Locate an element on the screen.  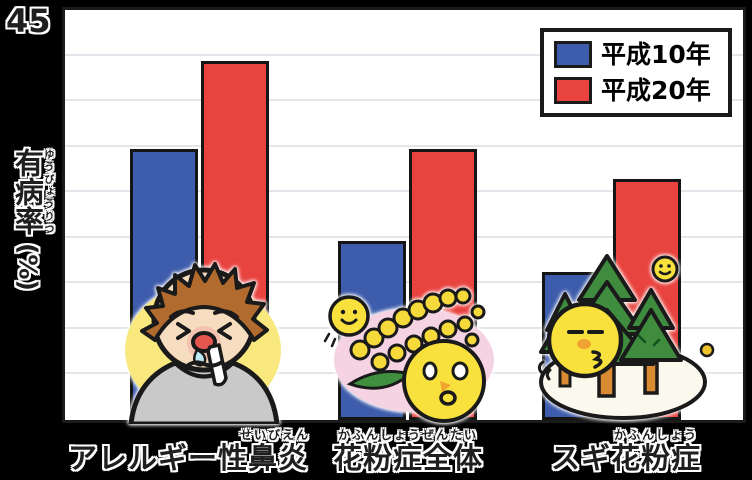
x-label-furigana-allergic-rhinitis: せいびえん is located at coordinates (274, 435).